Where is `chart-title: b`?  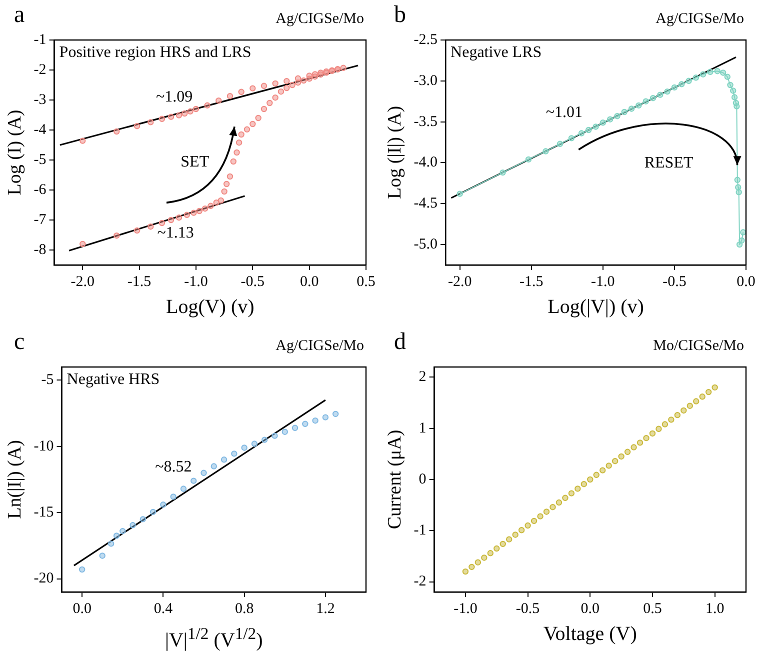 chart-title: b is located at coordinates (400, 15).